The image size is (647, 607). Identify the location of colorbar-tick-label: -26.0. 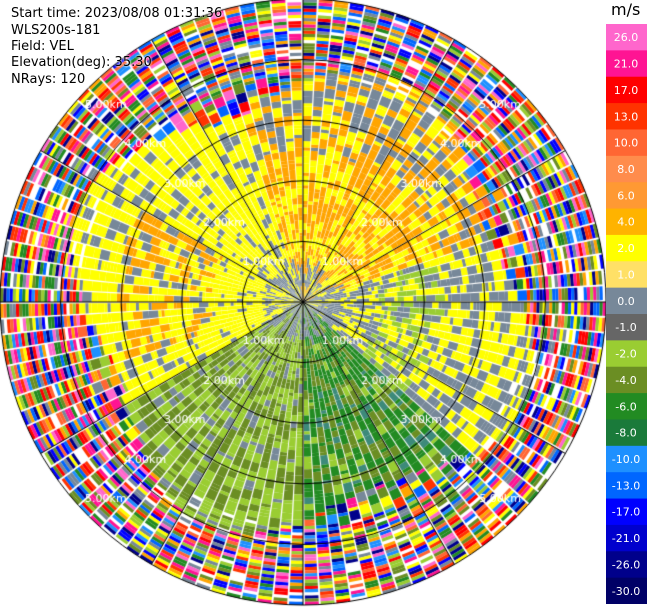
(626, 564).